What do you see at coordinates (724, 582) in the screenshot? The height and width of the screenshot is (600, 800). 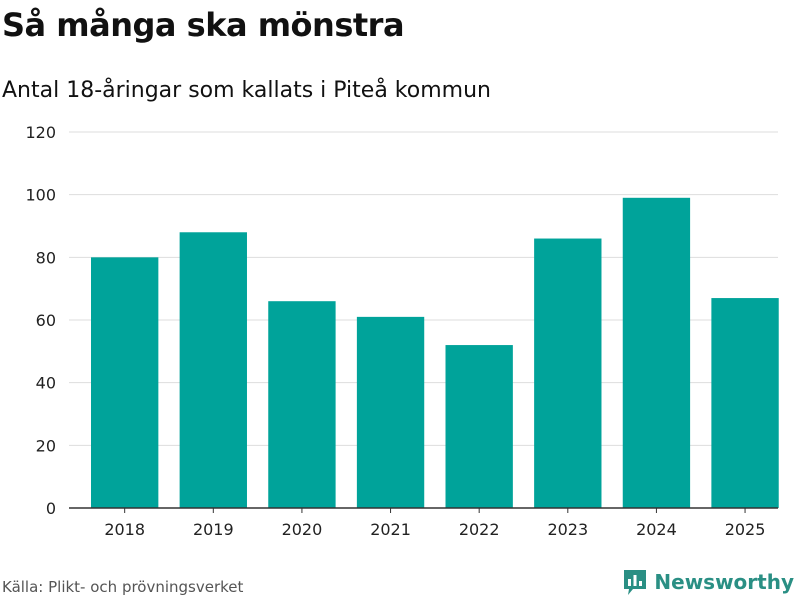 I see `brand-name: Newsworthy` at bounding box center [724, 582].